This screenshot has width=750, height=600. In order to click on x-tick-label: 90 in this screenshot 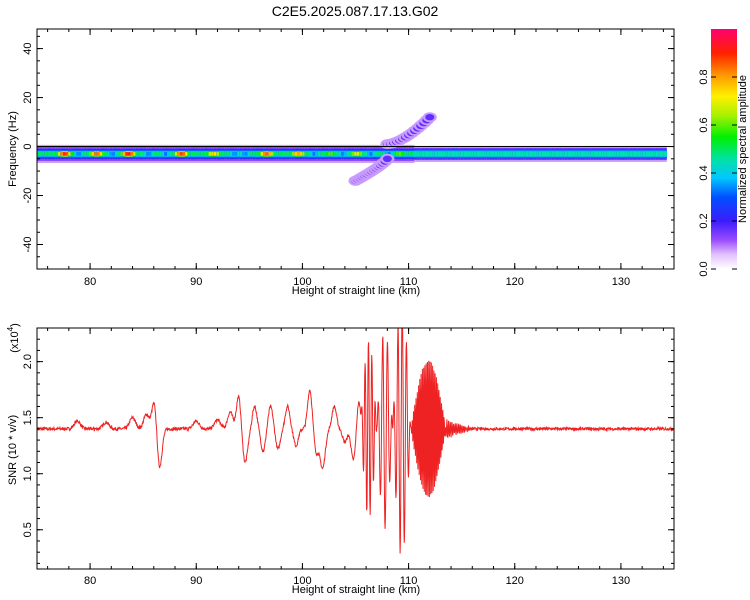, I will do `click(196, 282)`.